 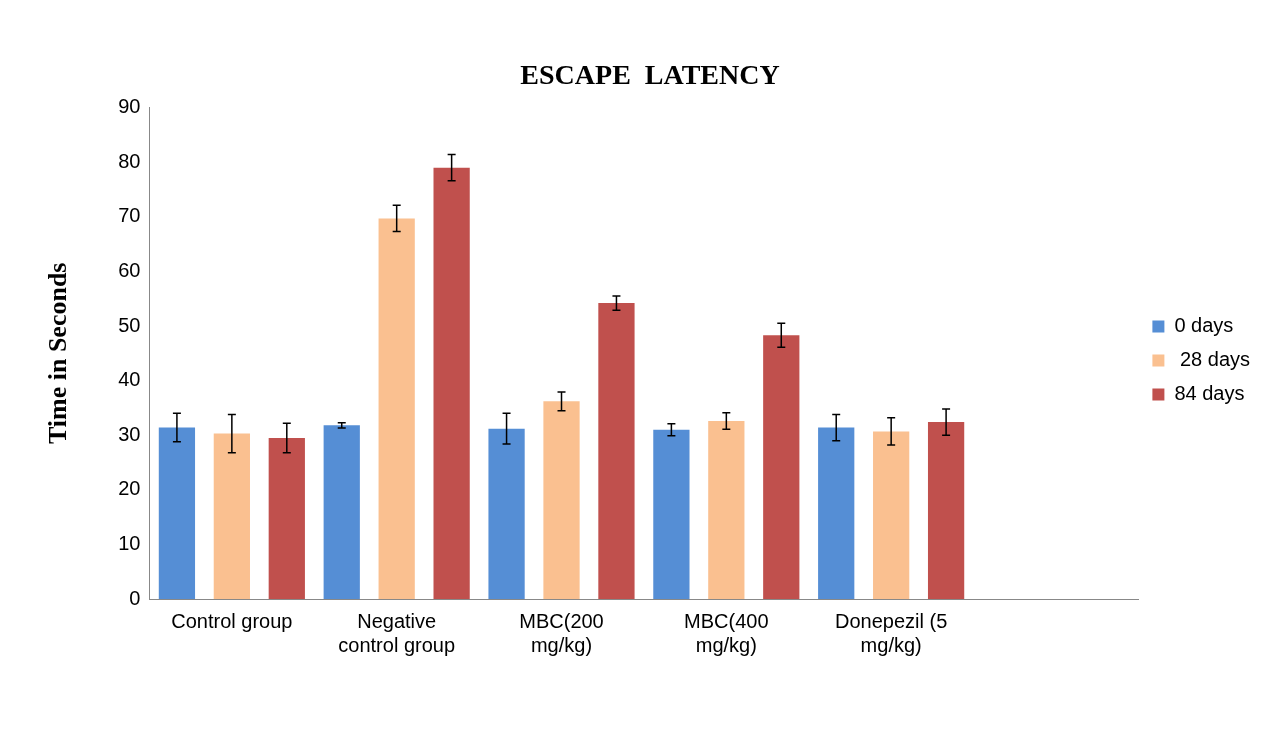 What do you see at coordinates (1209, 393) in the screenshot?
I see `legend-label: 84 days` at bounding box center [1209, 393].